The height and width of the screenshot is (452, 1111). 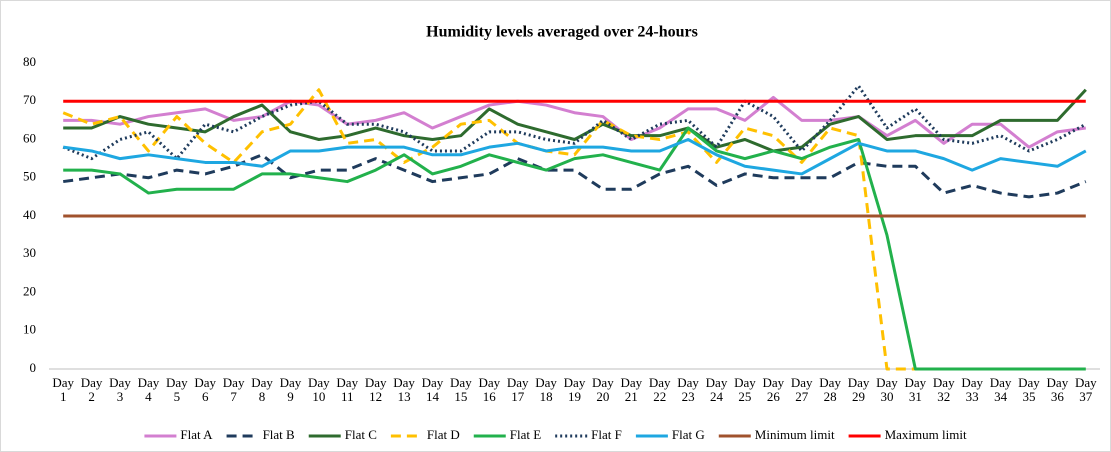 What do you see at coordinates (29, 290) in the screenshot?
I see `y-tick-label: 20` at bounding box center [29, 290].